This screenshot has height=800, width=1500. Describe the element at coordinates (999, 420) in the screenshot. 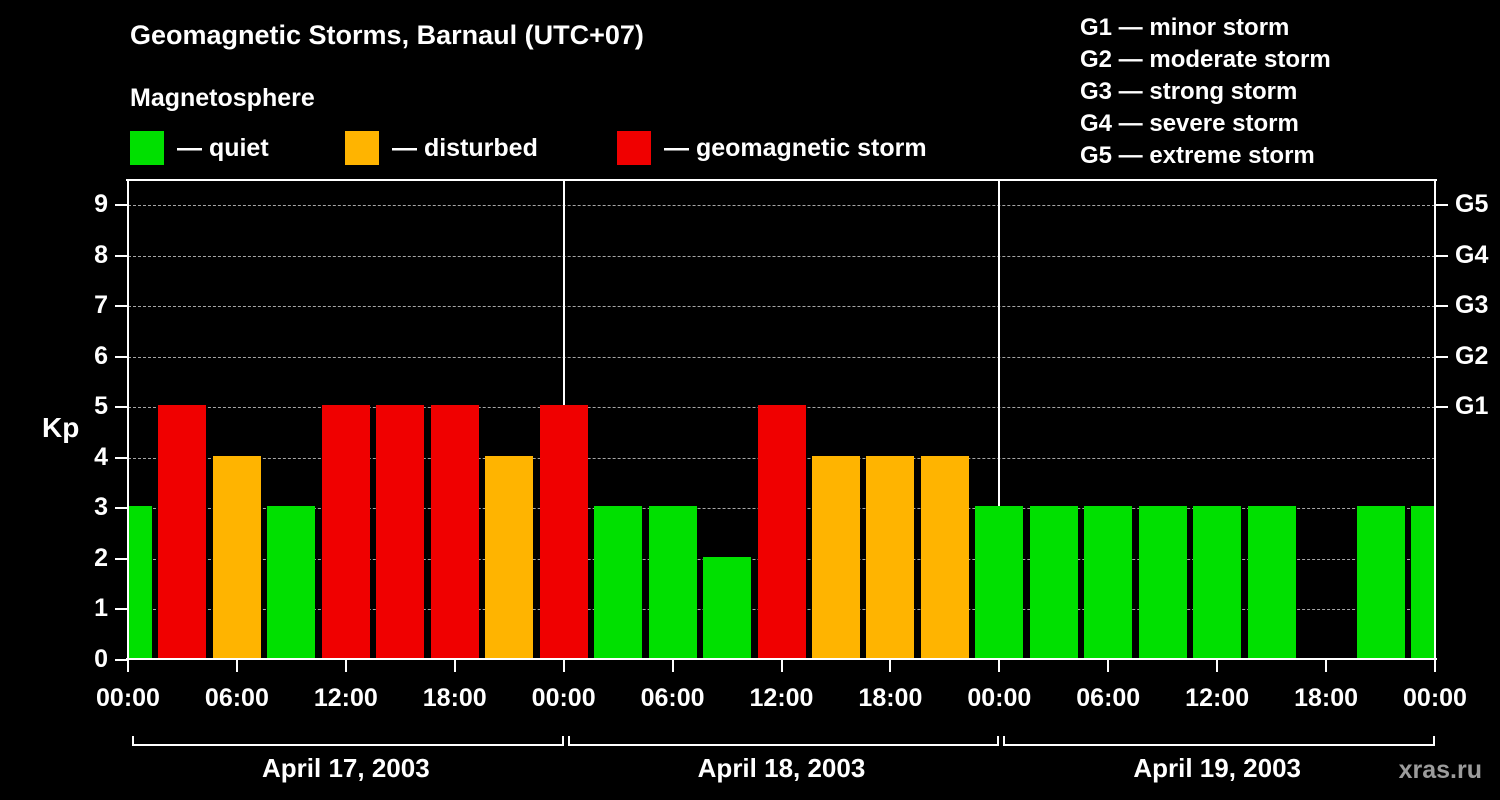

I see `day-separator` at that location.